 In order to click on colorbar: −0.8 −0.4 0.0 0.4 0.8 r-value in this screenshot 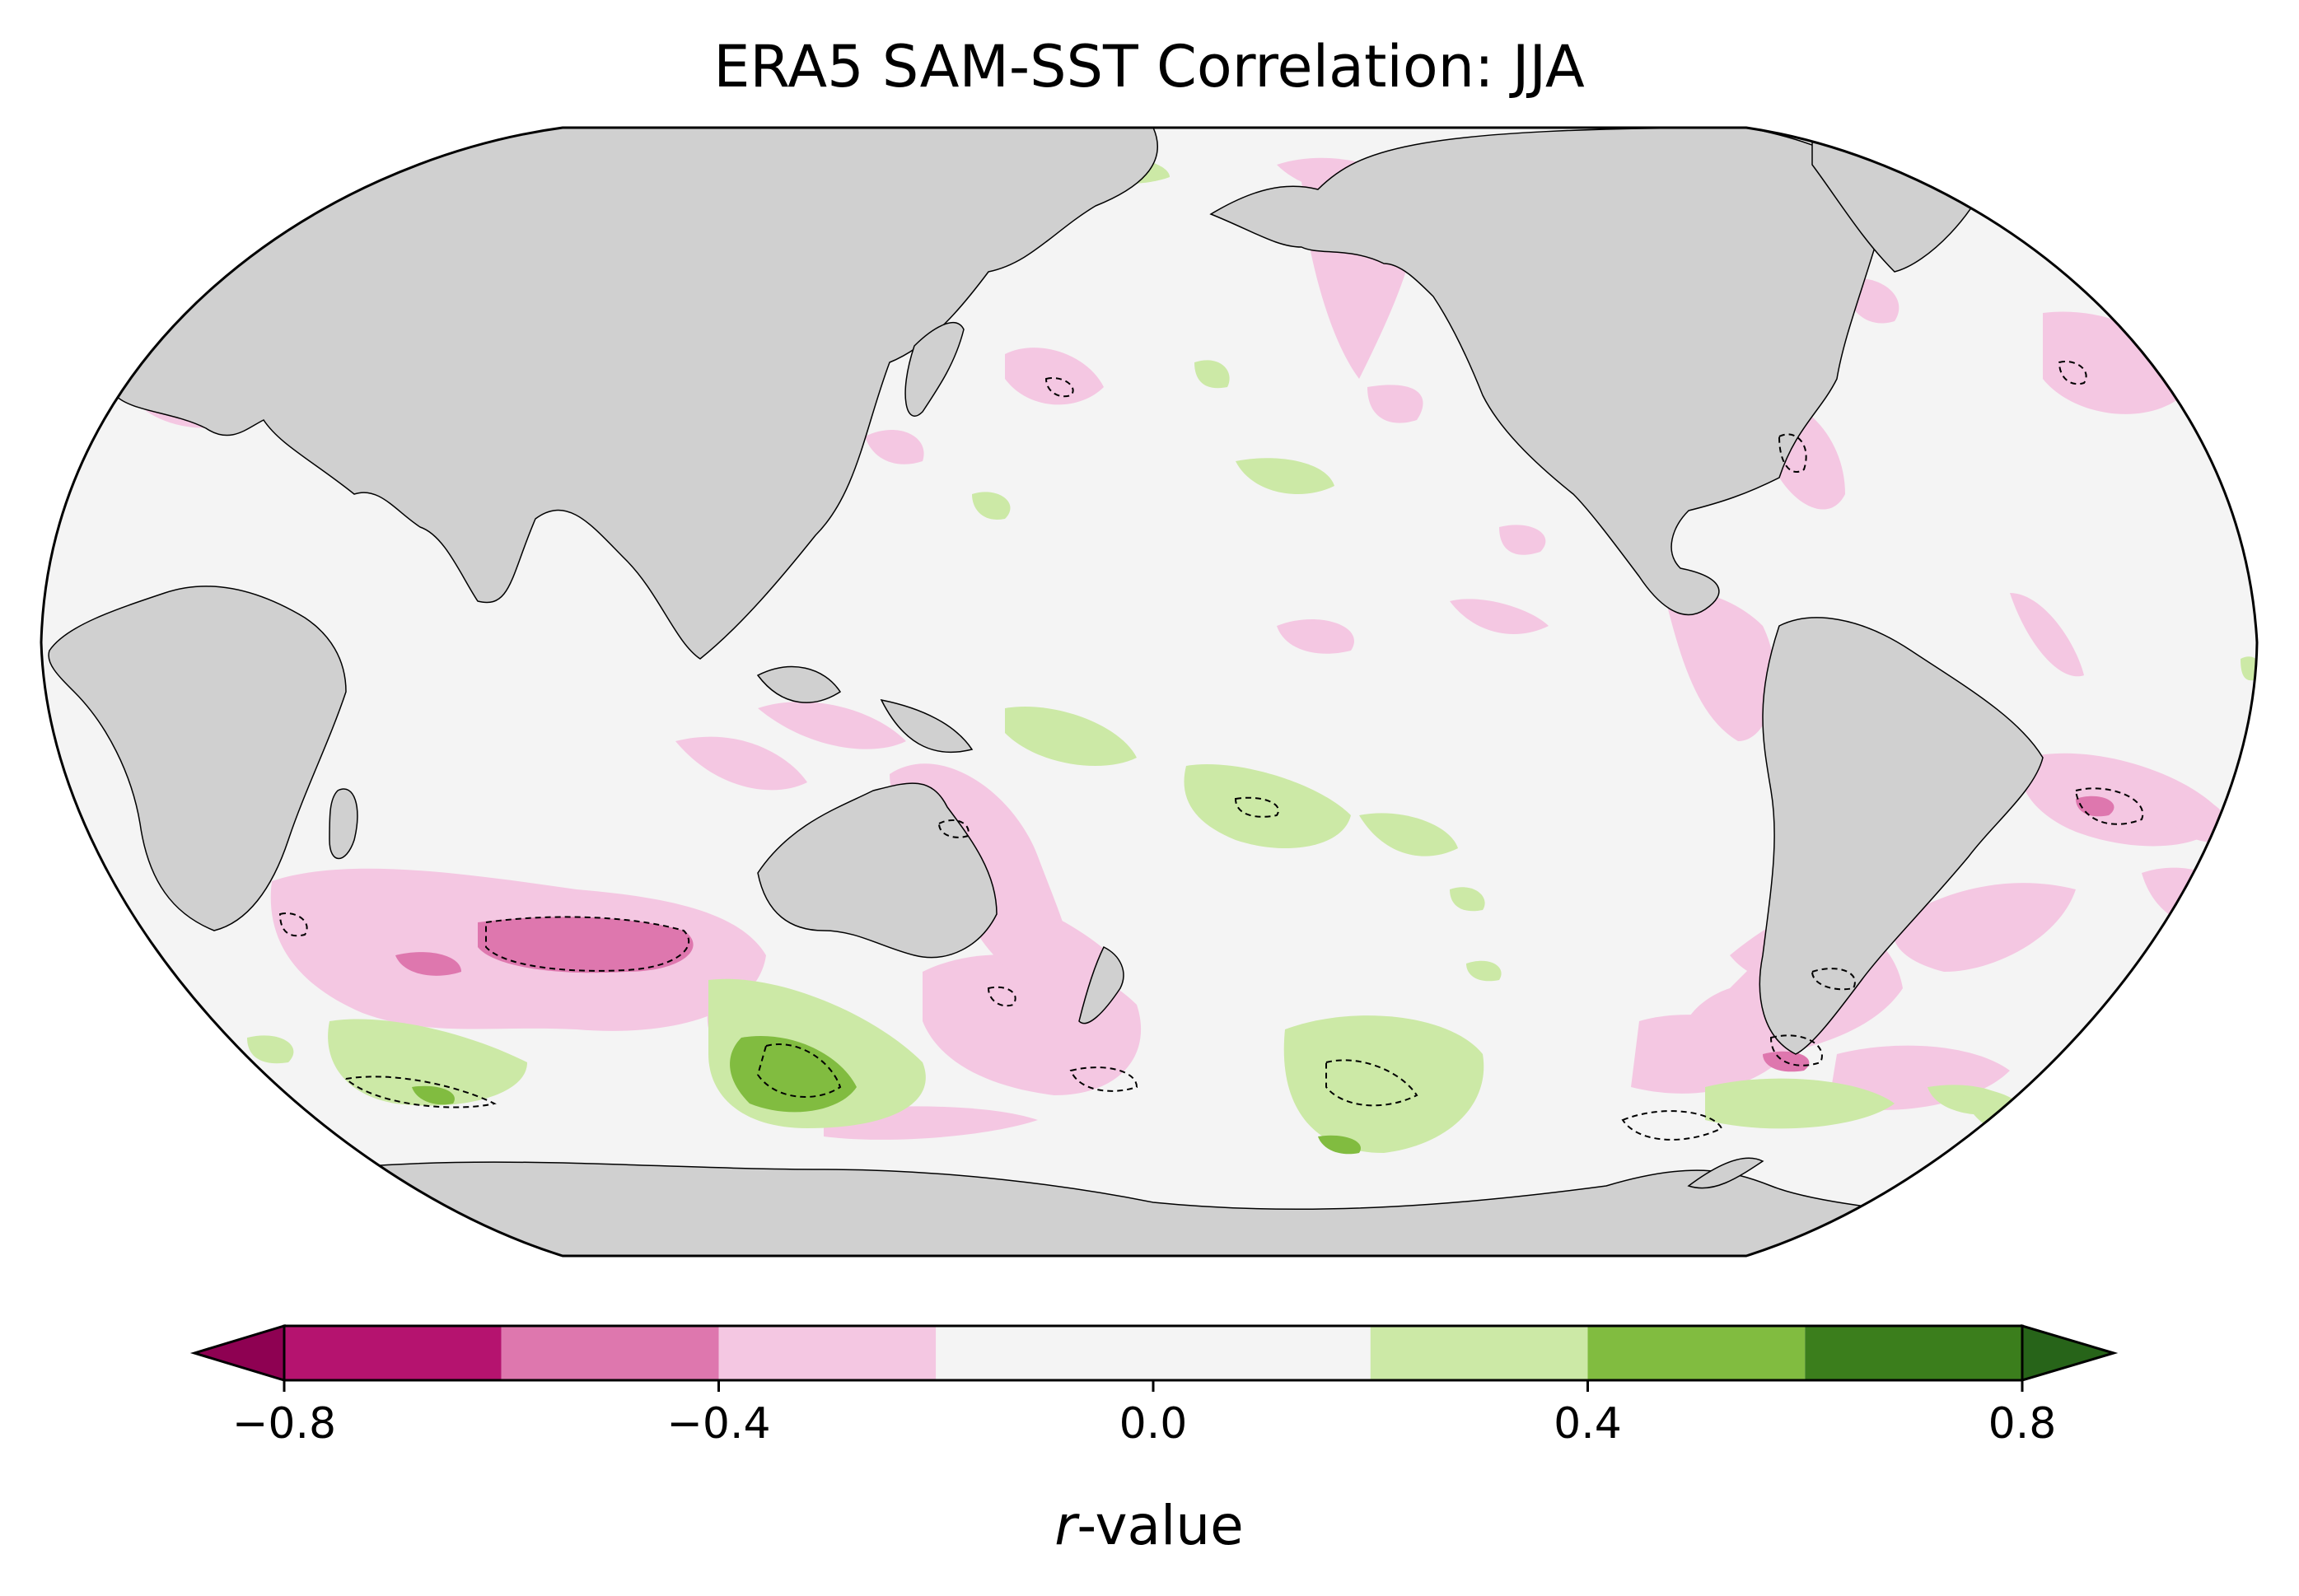, I will do `click(1154, 1440)`.